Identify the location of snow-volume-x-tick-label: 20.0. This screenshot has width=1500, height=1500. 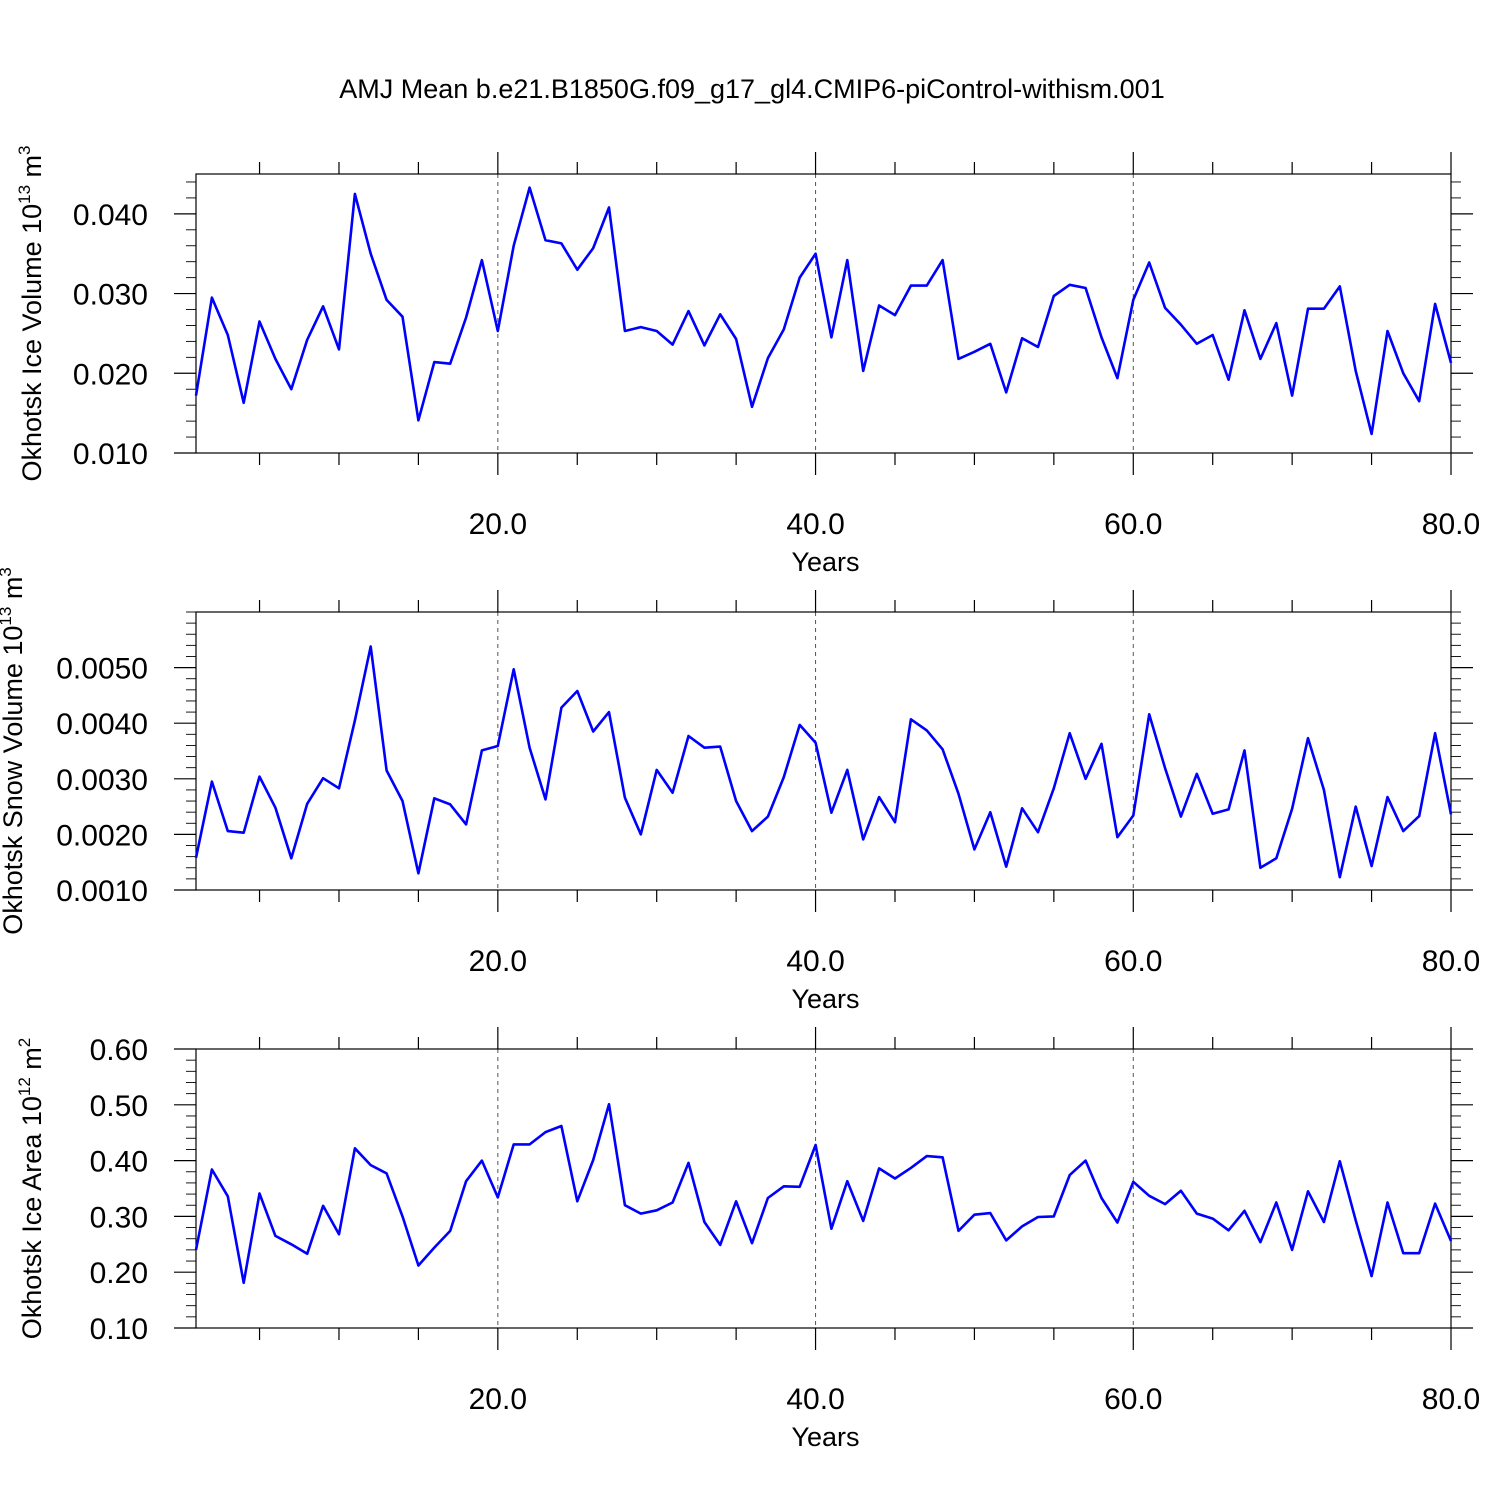
(498, 961).